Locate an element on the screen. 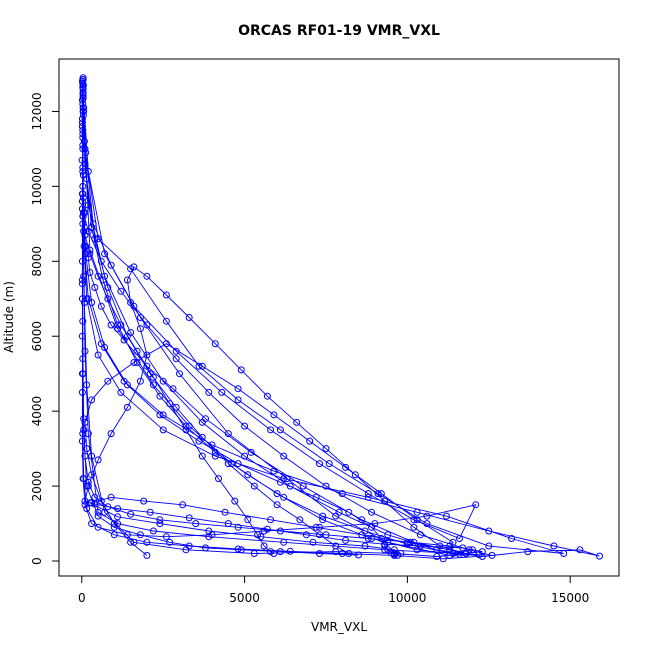 Image resolution: width=650 pixels, height=650 pixels. y-tick-label: 0 is located at coordinates (37, 561).